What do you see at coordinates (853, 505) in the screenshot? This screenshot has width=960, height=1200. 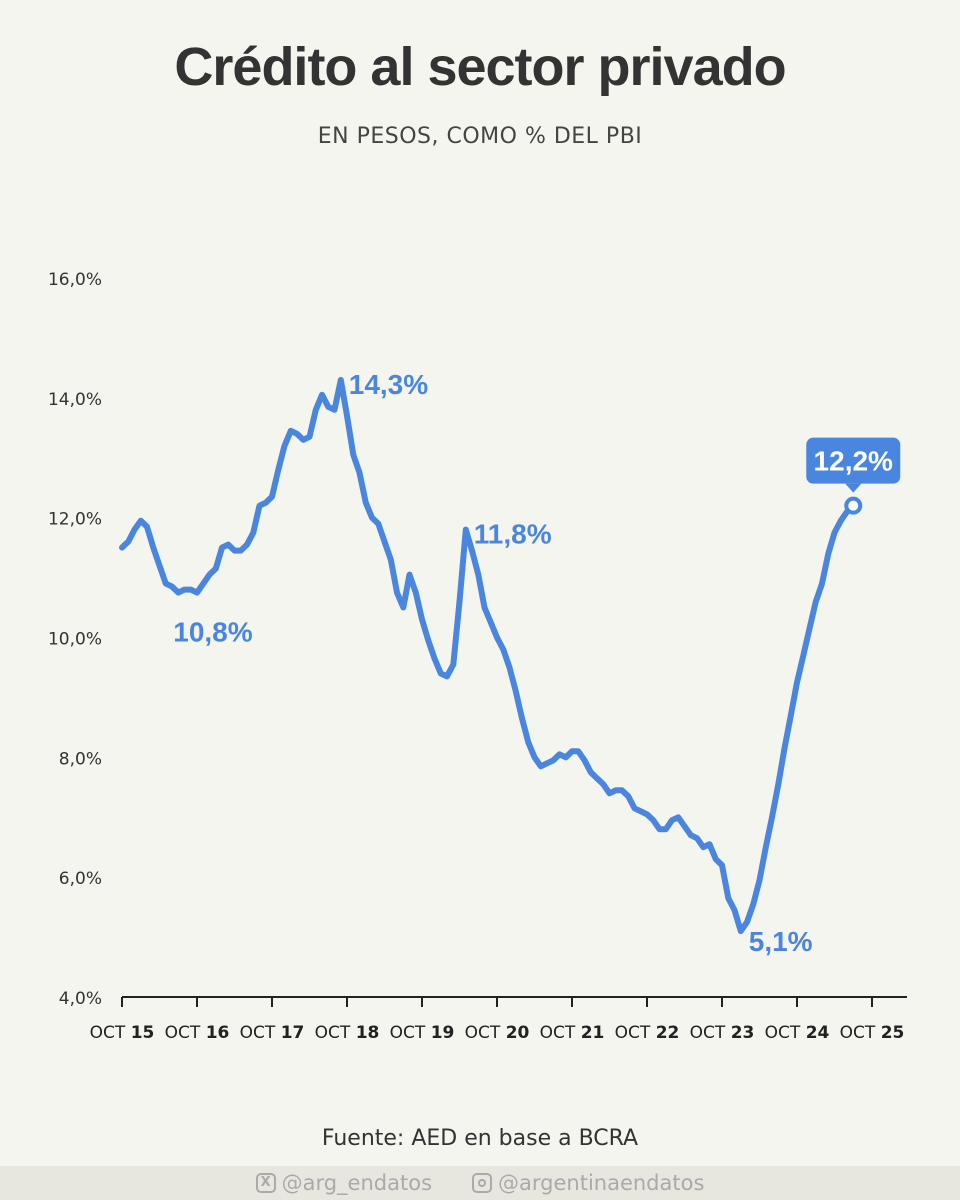 I see `last-point-marker` at bounding box center [853, 505].